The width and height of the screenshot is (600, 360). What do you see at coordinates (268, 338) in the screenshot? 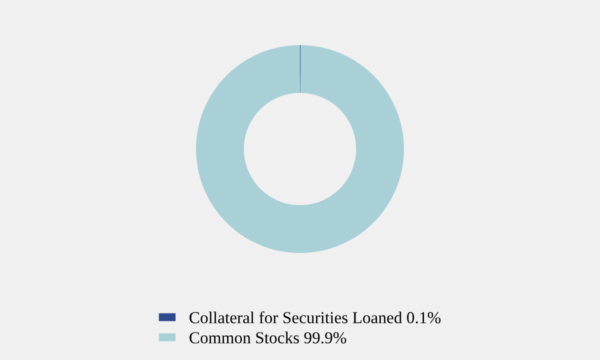
I see `legend-label: Common Stocks 99.9%` at bounding box center [268, 338].